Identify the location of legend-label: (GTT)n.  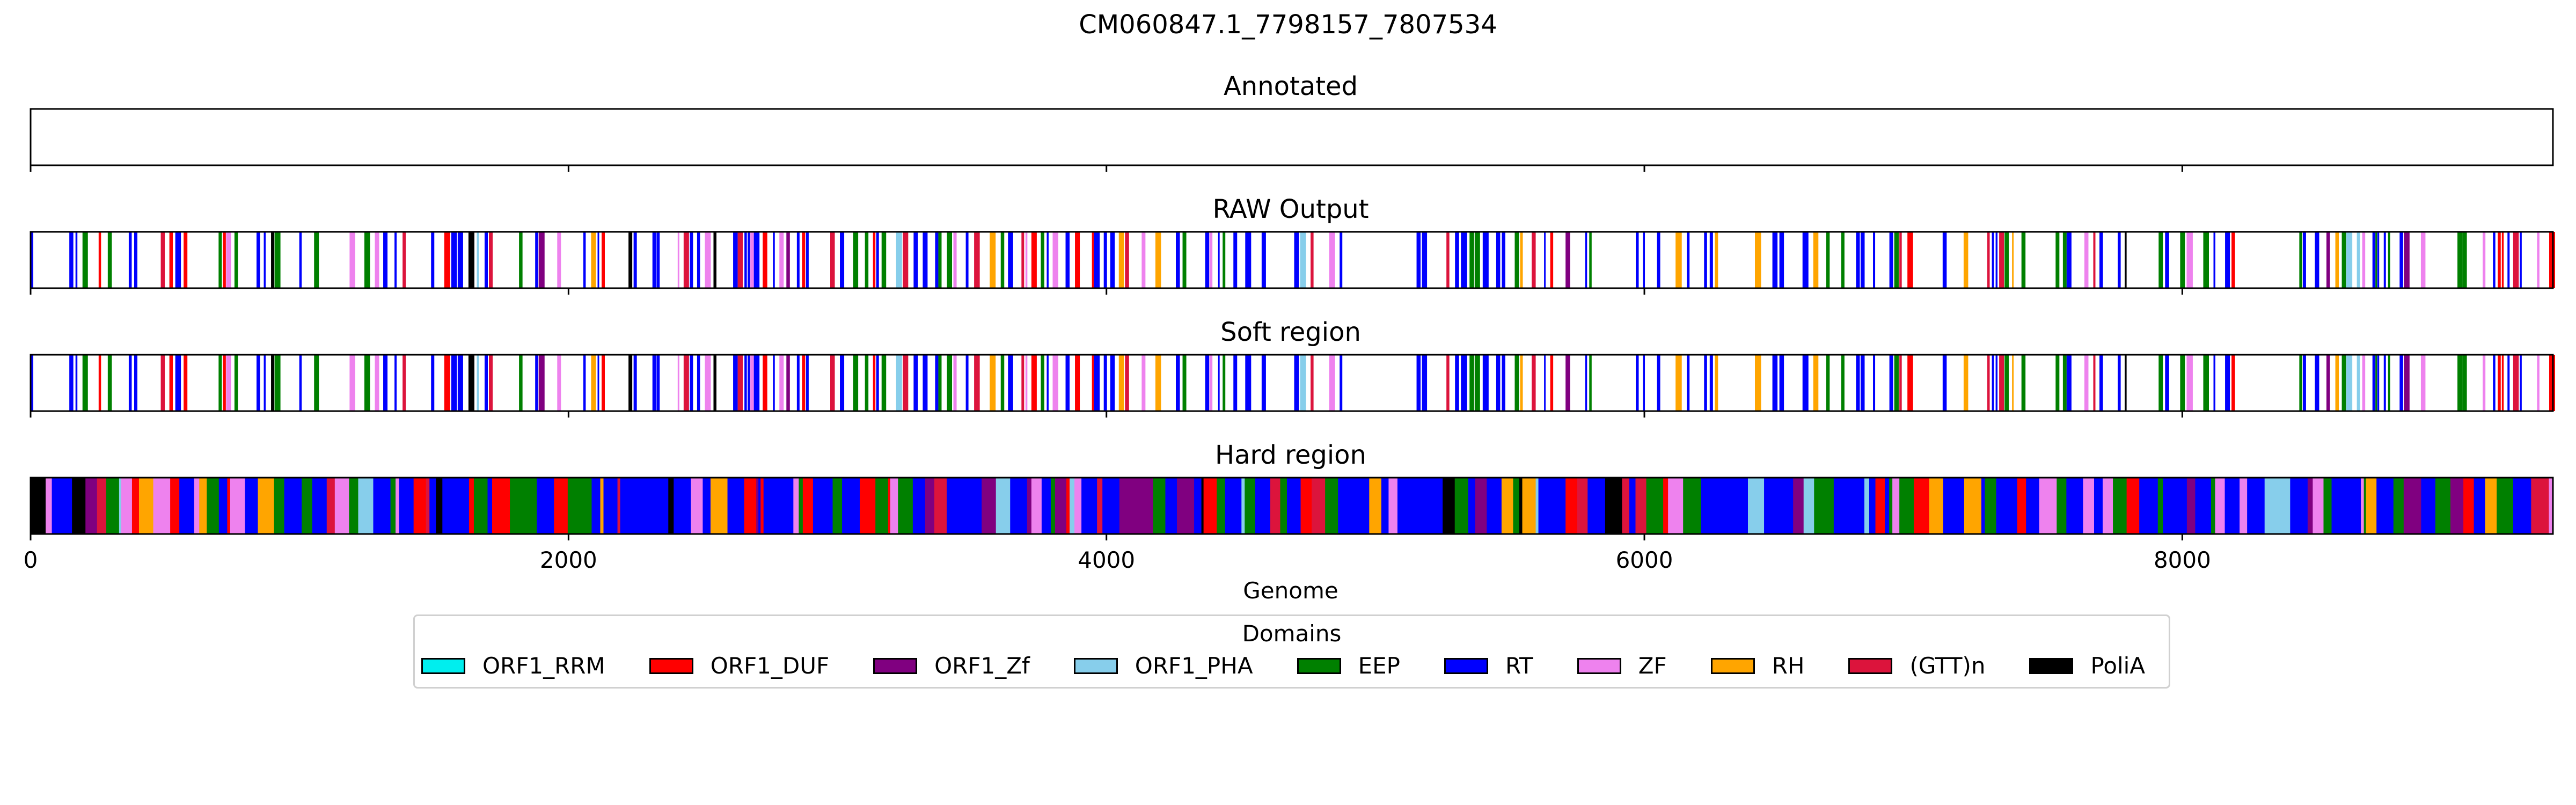
(1947, 666).